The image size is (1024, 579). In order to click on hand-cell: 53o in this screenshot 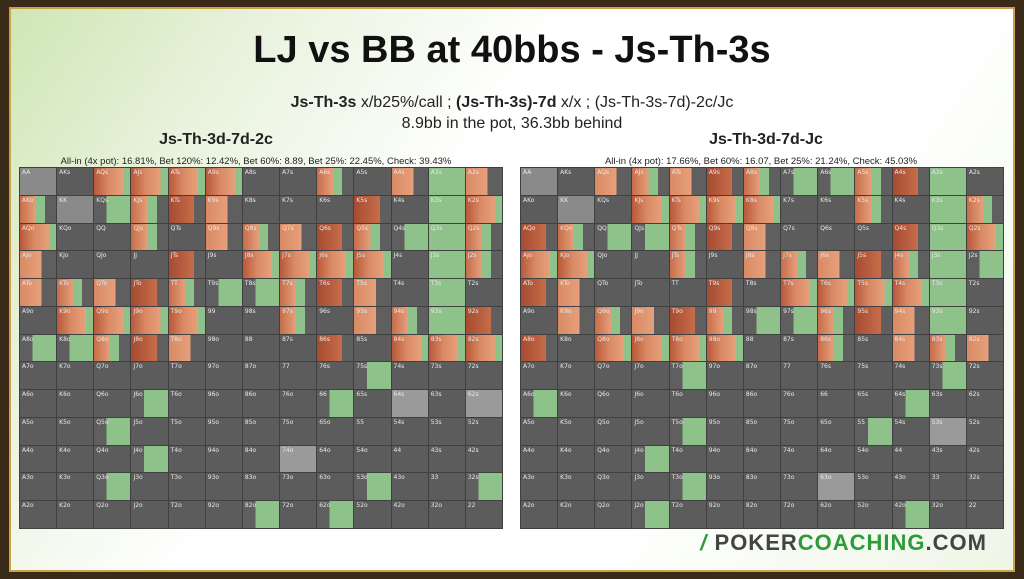, I will do `click(873, 487)`.